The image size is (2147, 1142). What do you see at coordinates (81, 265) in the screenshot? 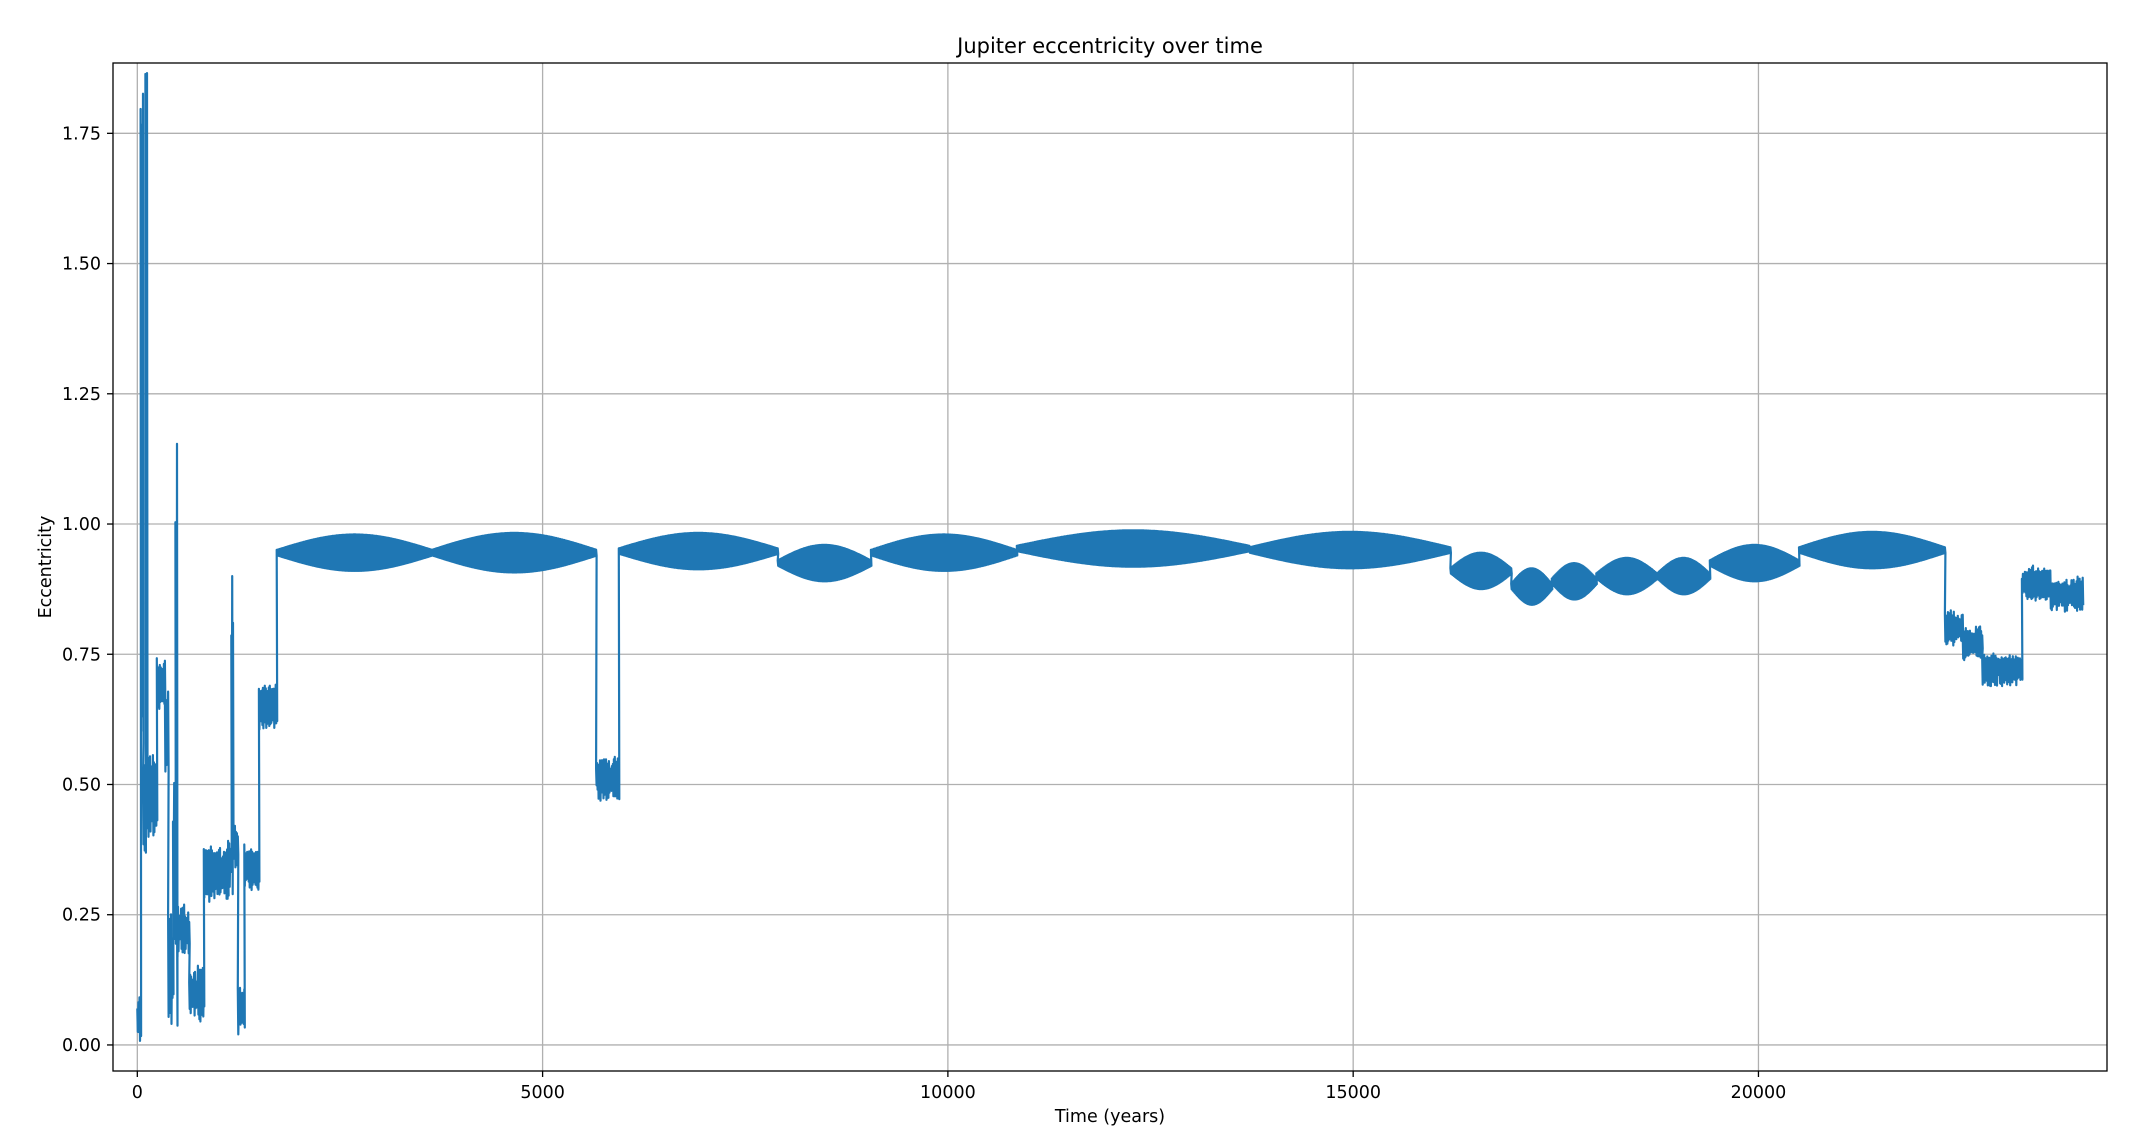
I see `y-tick-label: 1.50` at bounding box center [81, 265].